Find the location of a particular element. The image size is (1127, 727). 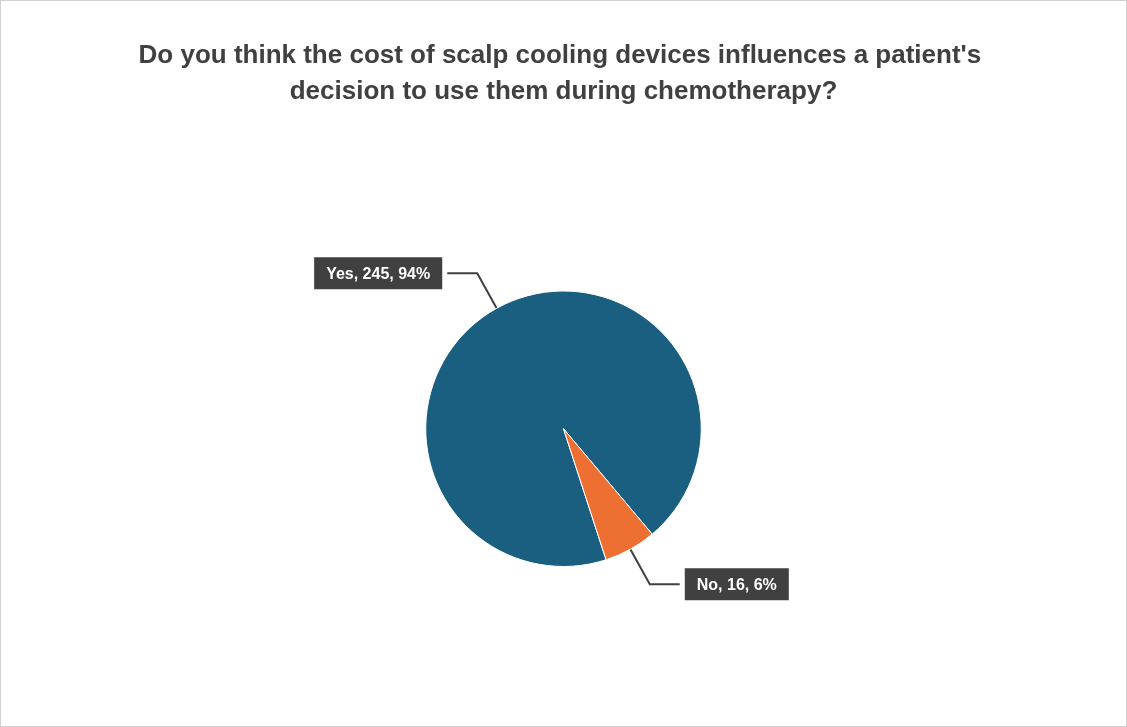

data-label: , 245, 94% is located at coordinates (392, 273).